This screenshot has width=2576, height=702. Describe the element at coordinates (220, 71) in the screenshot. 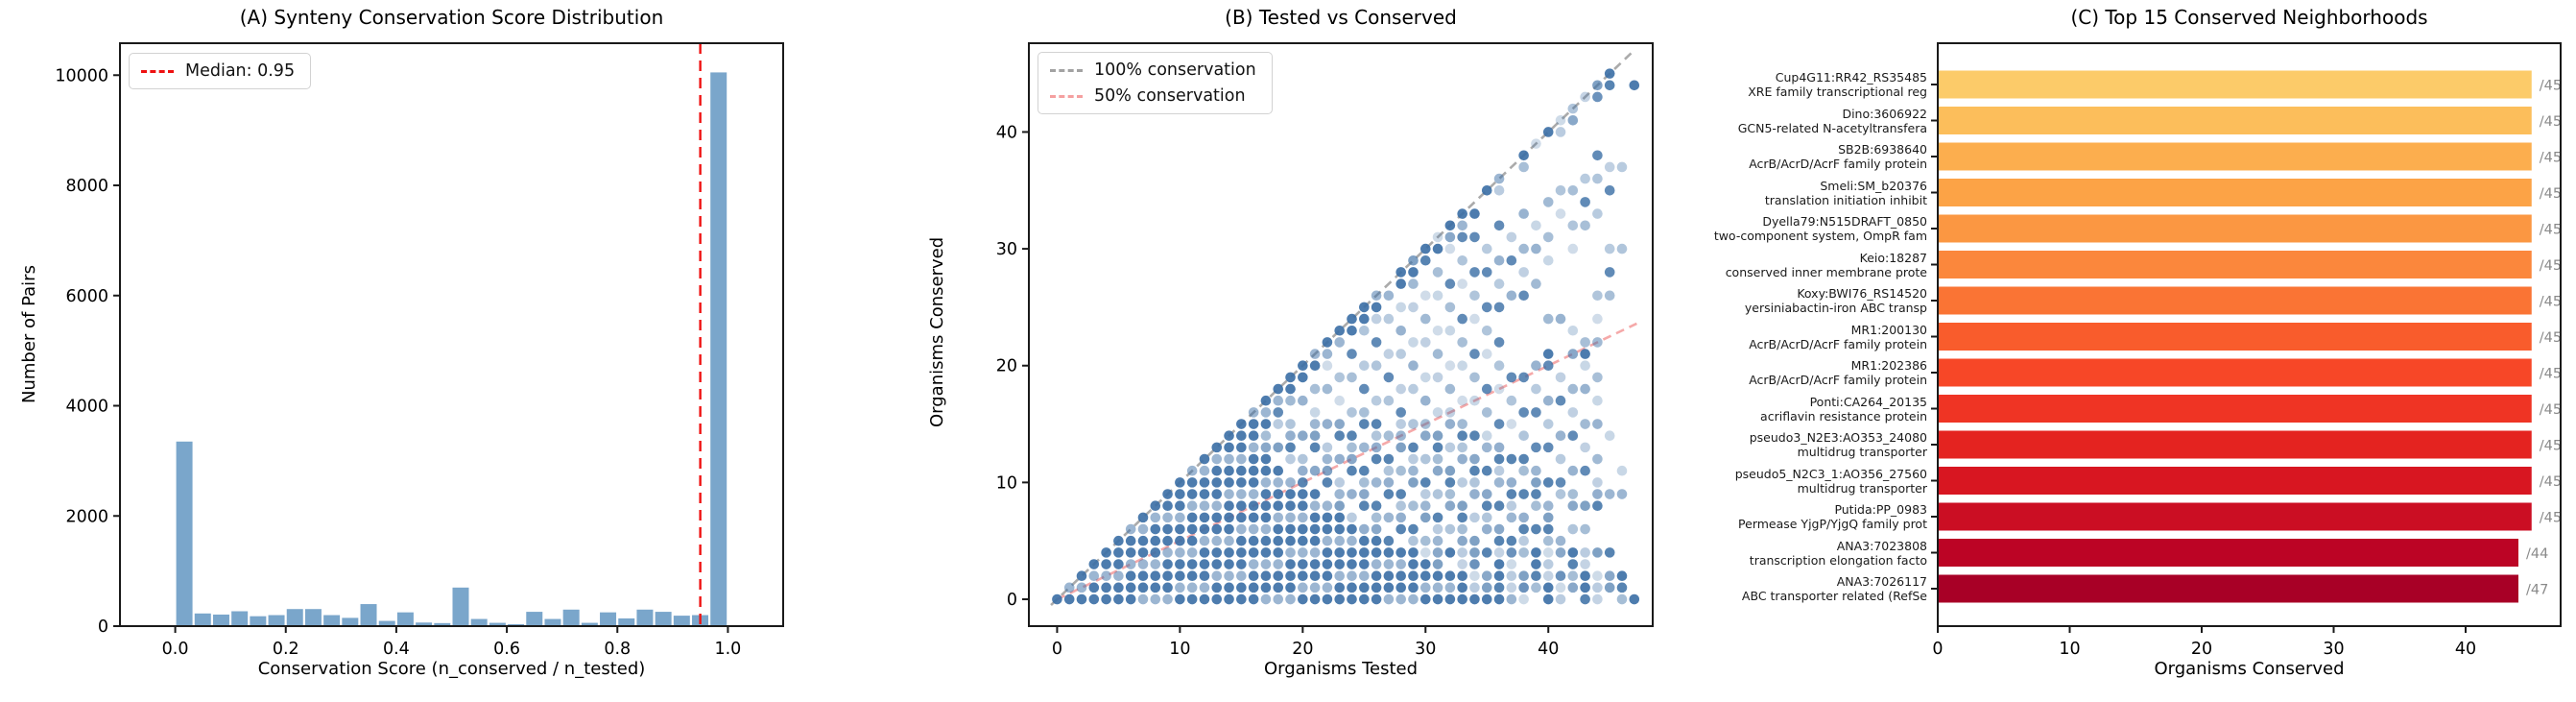

I see `panel-a-legend: Median: 0.95` at that location.